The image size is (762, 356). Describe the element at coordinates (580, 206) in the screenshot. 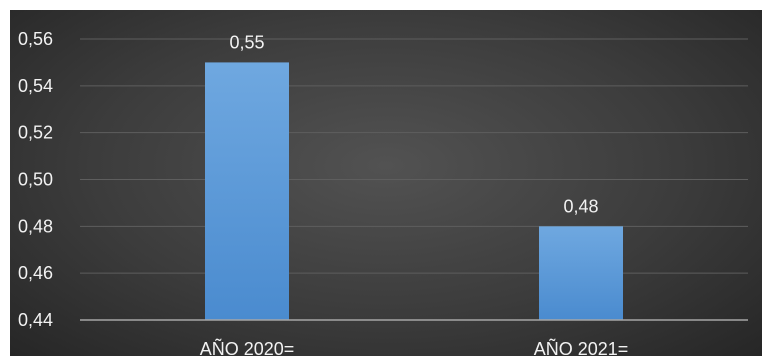

I see `data-label: 0,48` at that location.